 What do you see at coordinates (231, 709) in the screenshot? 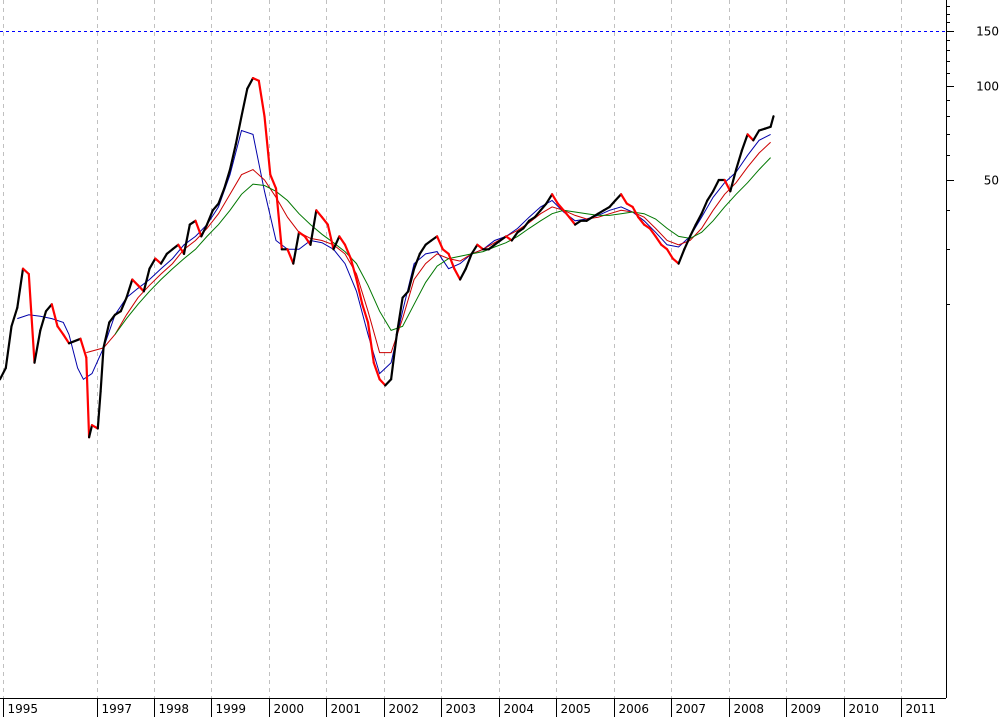
I see `x-tick-label: 1999` at bounding box center [231, 709].